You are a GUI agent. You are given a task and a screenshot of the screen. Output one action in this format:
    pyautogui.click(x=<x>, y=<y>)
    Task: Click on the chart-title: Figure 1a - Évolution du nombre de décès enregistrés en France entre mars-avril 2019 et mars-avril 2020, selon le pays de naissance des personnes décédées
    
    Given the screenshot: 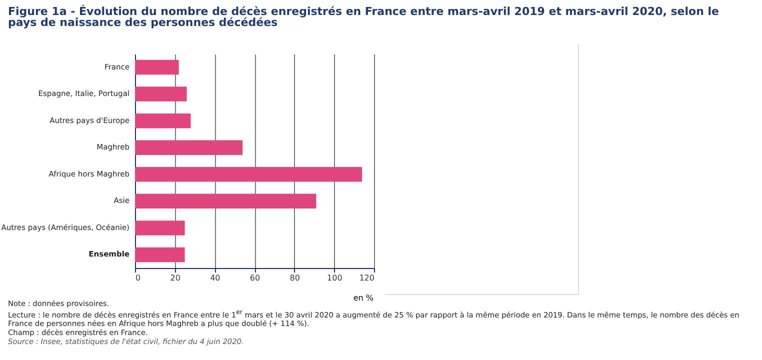 What is the action you would take?
    pyautogui.click(x=364, y=17)
    